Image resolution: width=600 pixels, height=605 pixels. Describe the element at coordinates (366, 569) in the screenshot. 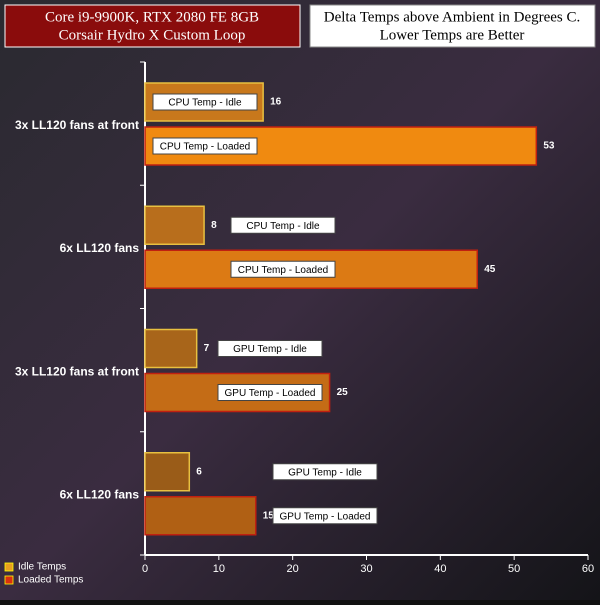

I see `x-tick-label: 30` at that location.